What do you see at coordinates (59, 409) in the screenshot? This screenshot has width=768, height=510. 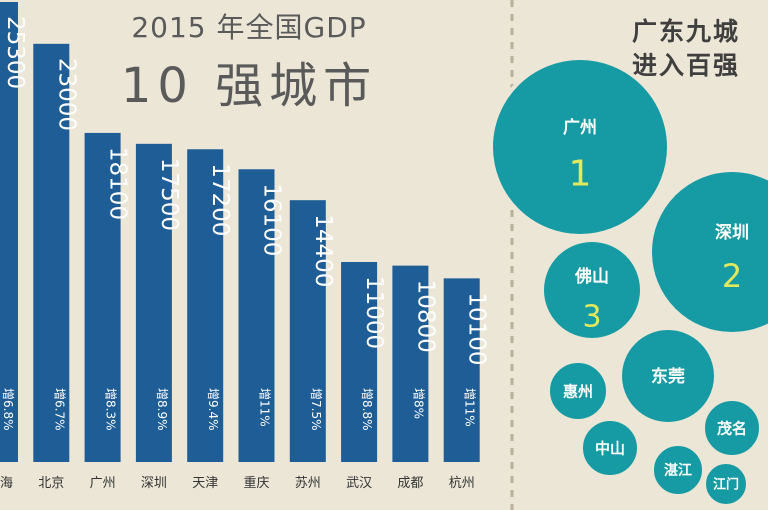 I see `bar-growth-label: 增6.7%` at bounding box center [59, 409].